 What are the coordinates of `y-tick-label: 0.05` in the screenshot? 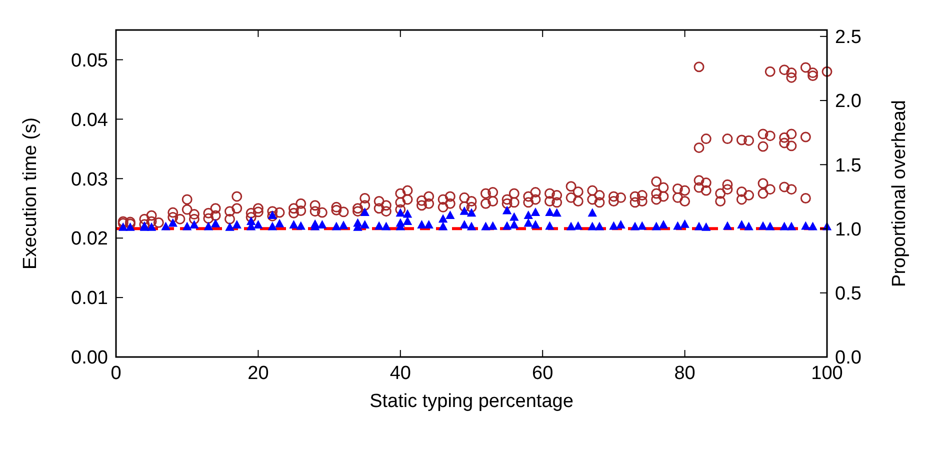 It's located at (89, 61).